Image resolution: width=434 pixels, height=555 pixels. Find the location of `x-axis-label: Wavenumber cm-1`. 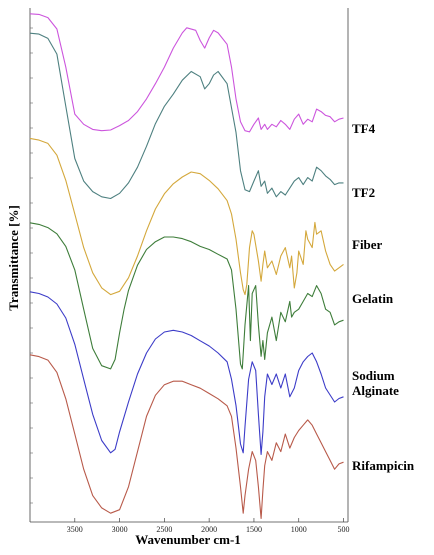

x-axis-label: Wavenumber cm-1 is located at coordinates (188, 539).